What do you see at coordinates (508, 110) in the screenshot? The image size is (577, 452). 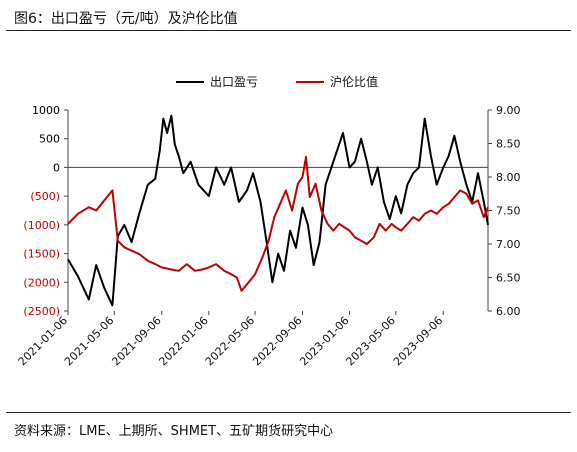 I see `y-right-tick-label: 9.00` at bounding box center [508, 110].